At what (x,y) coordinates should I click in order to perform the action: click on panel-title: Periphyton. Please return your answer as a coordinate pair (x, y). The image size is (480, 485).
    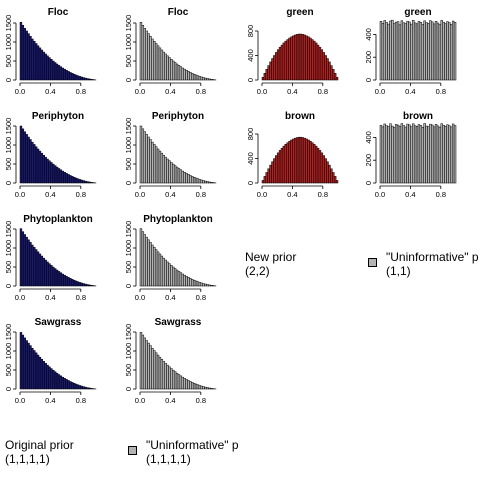
    Looking at the image, I should click on (178, 116).